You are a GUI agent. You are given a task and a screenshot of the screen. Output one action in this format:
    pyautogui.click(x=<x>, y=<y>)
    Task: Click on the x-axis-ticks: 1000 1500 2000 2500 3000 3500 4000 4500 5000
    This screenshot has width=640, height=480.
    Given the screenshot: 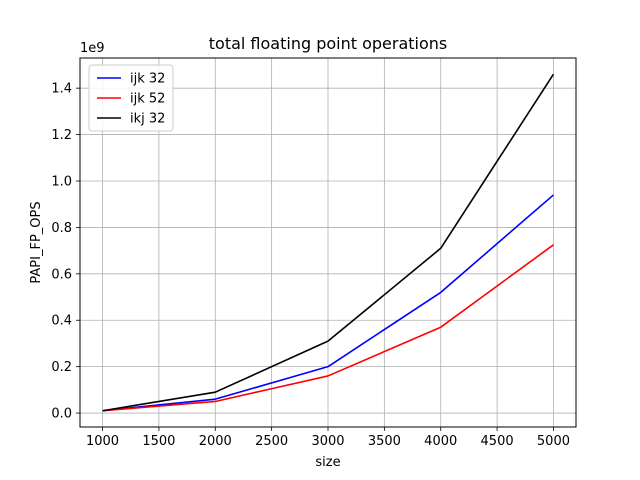 What is the action you would take?
    pyautogui.click(x=328, y=438)
    